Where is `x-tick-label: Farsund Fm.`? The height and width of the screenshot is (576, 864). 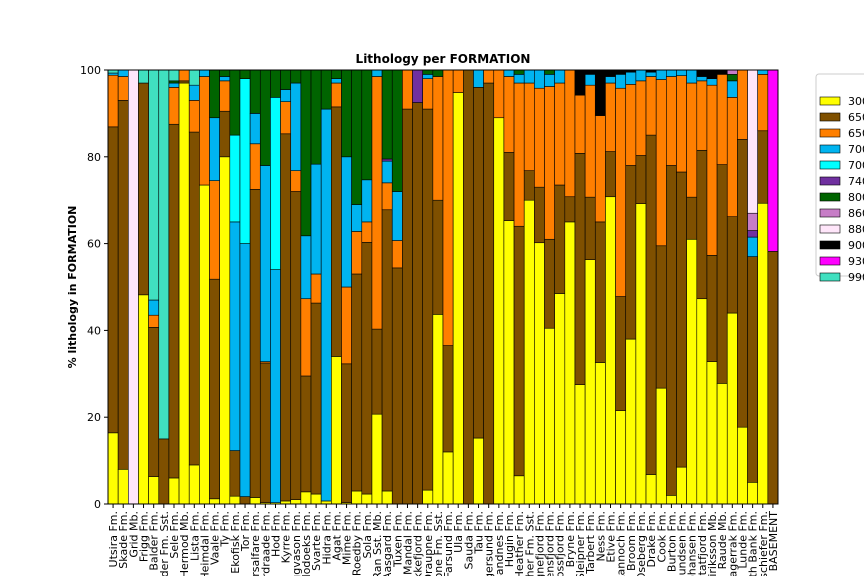
x-tick-label: Farsund Fm. is located at coordinates (448, 543).